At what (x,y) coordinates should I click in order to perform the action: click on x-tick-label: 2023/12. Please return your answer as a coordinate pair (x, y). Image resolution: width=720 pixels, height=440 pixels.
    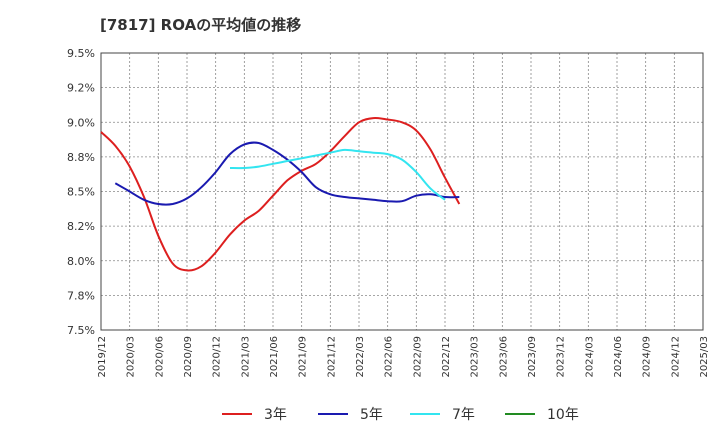
    Looking at the image, I should click on (561, 357).